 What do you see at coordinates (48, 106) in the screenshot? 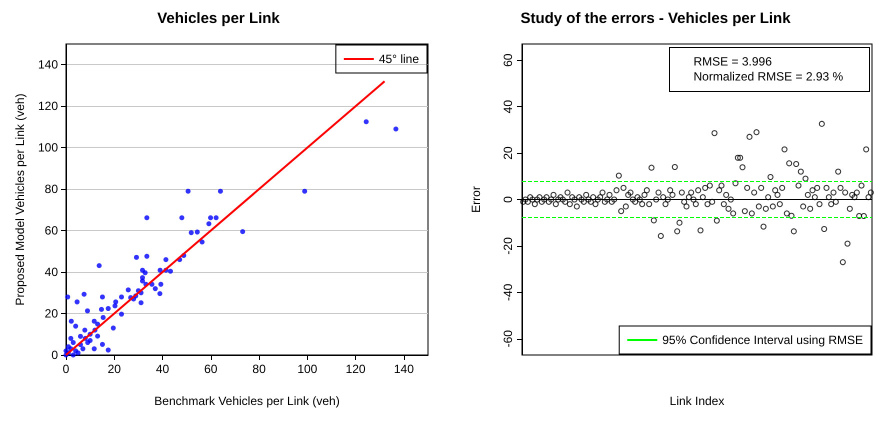
I see `y-tick-label: 120` at bounding box center [48, 106].